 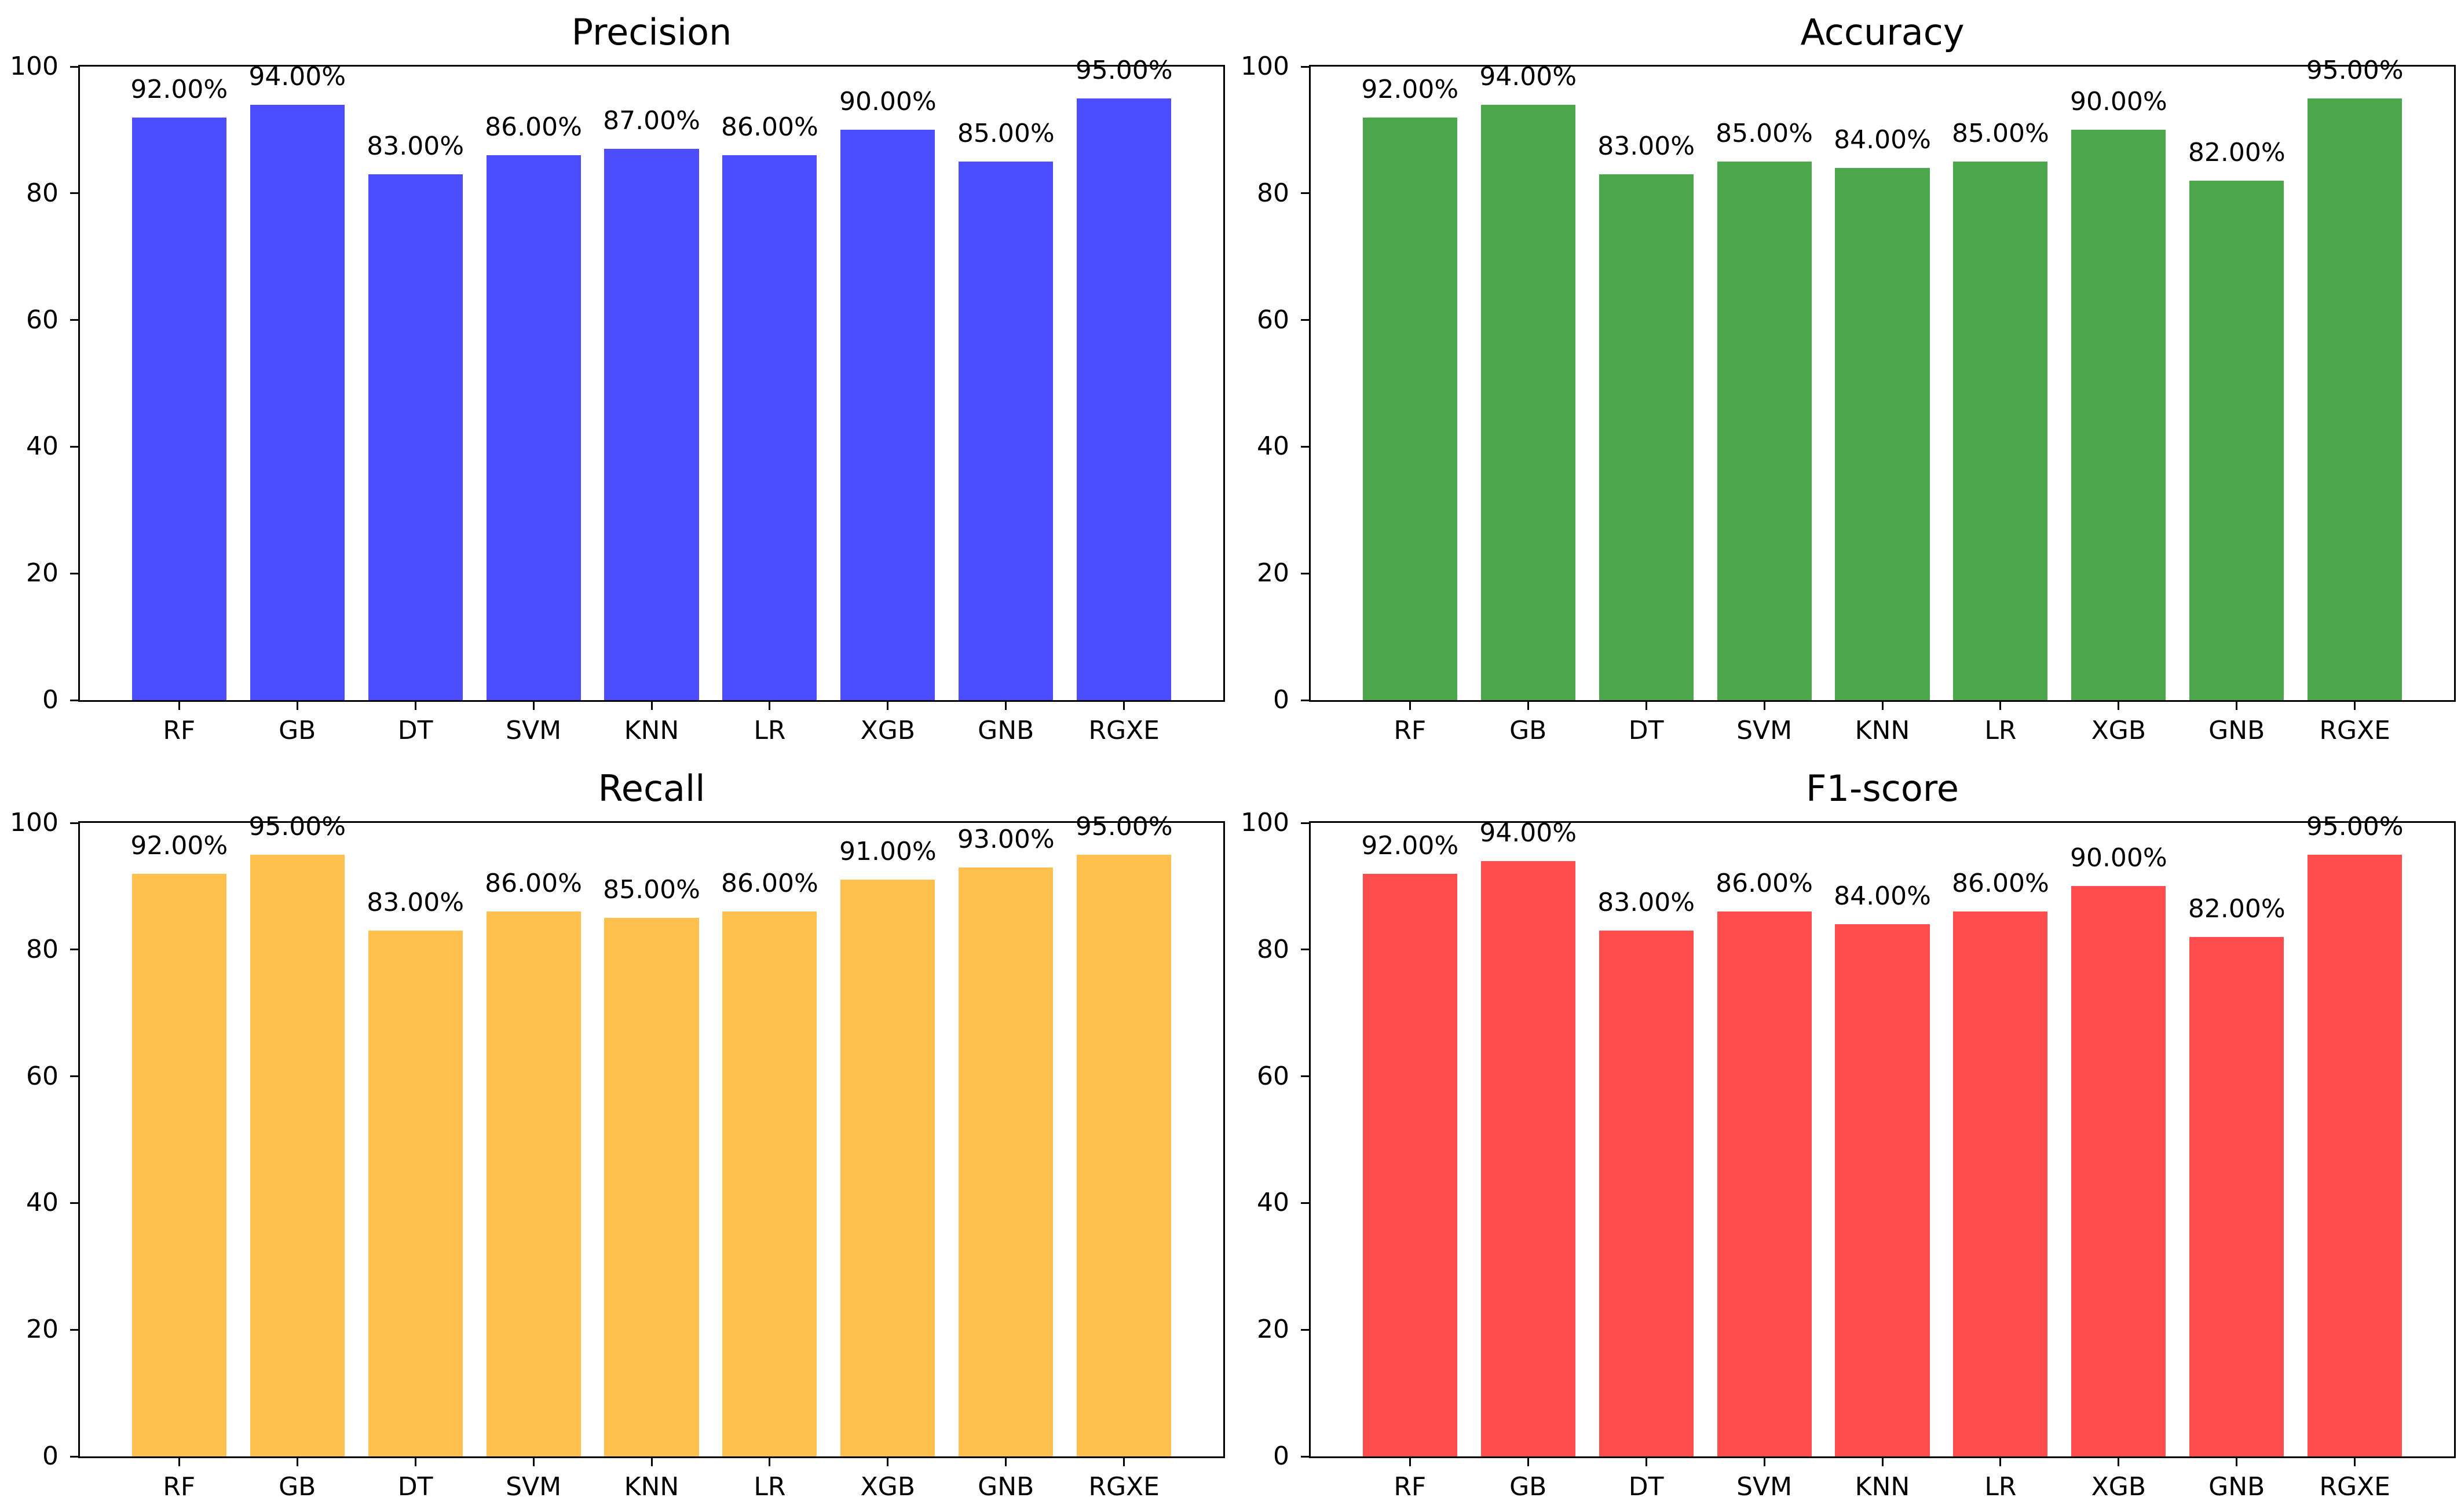 What do you see at coordinates (1646, 731) in the screenshot?
I see `x-tick-label-DT: DT` at bounding box center [1646, 731].